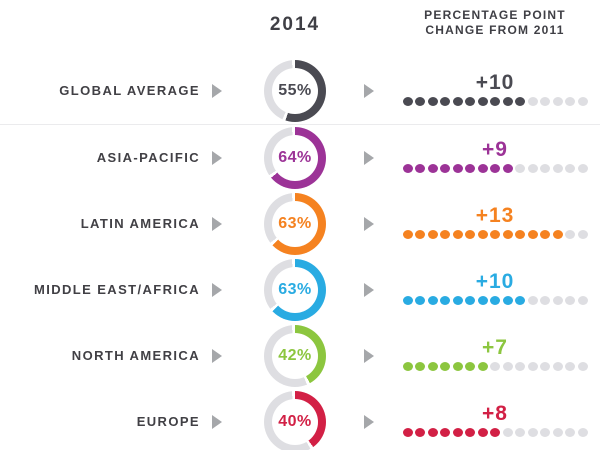  I want to click on column-header-change: PERCENTAGE POINT CHANGE FROM 2011, so click(495, 23).